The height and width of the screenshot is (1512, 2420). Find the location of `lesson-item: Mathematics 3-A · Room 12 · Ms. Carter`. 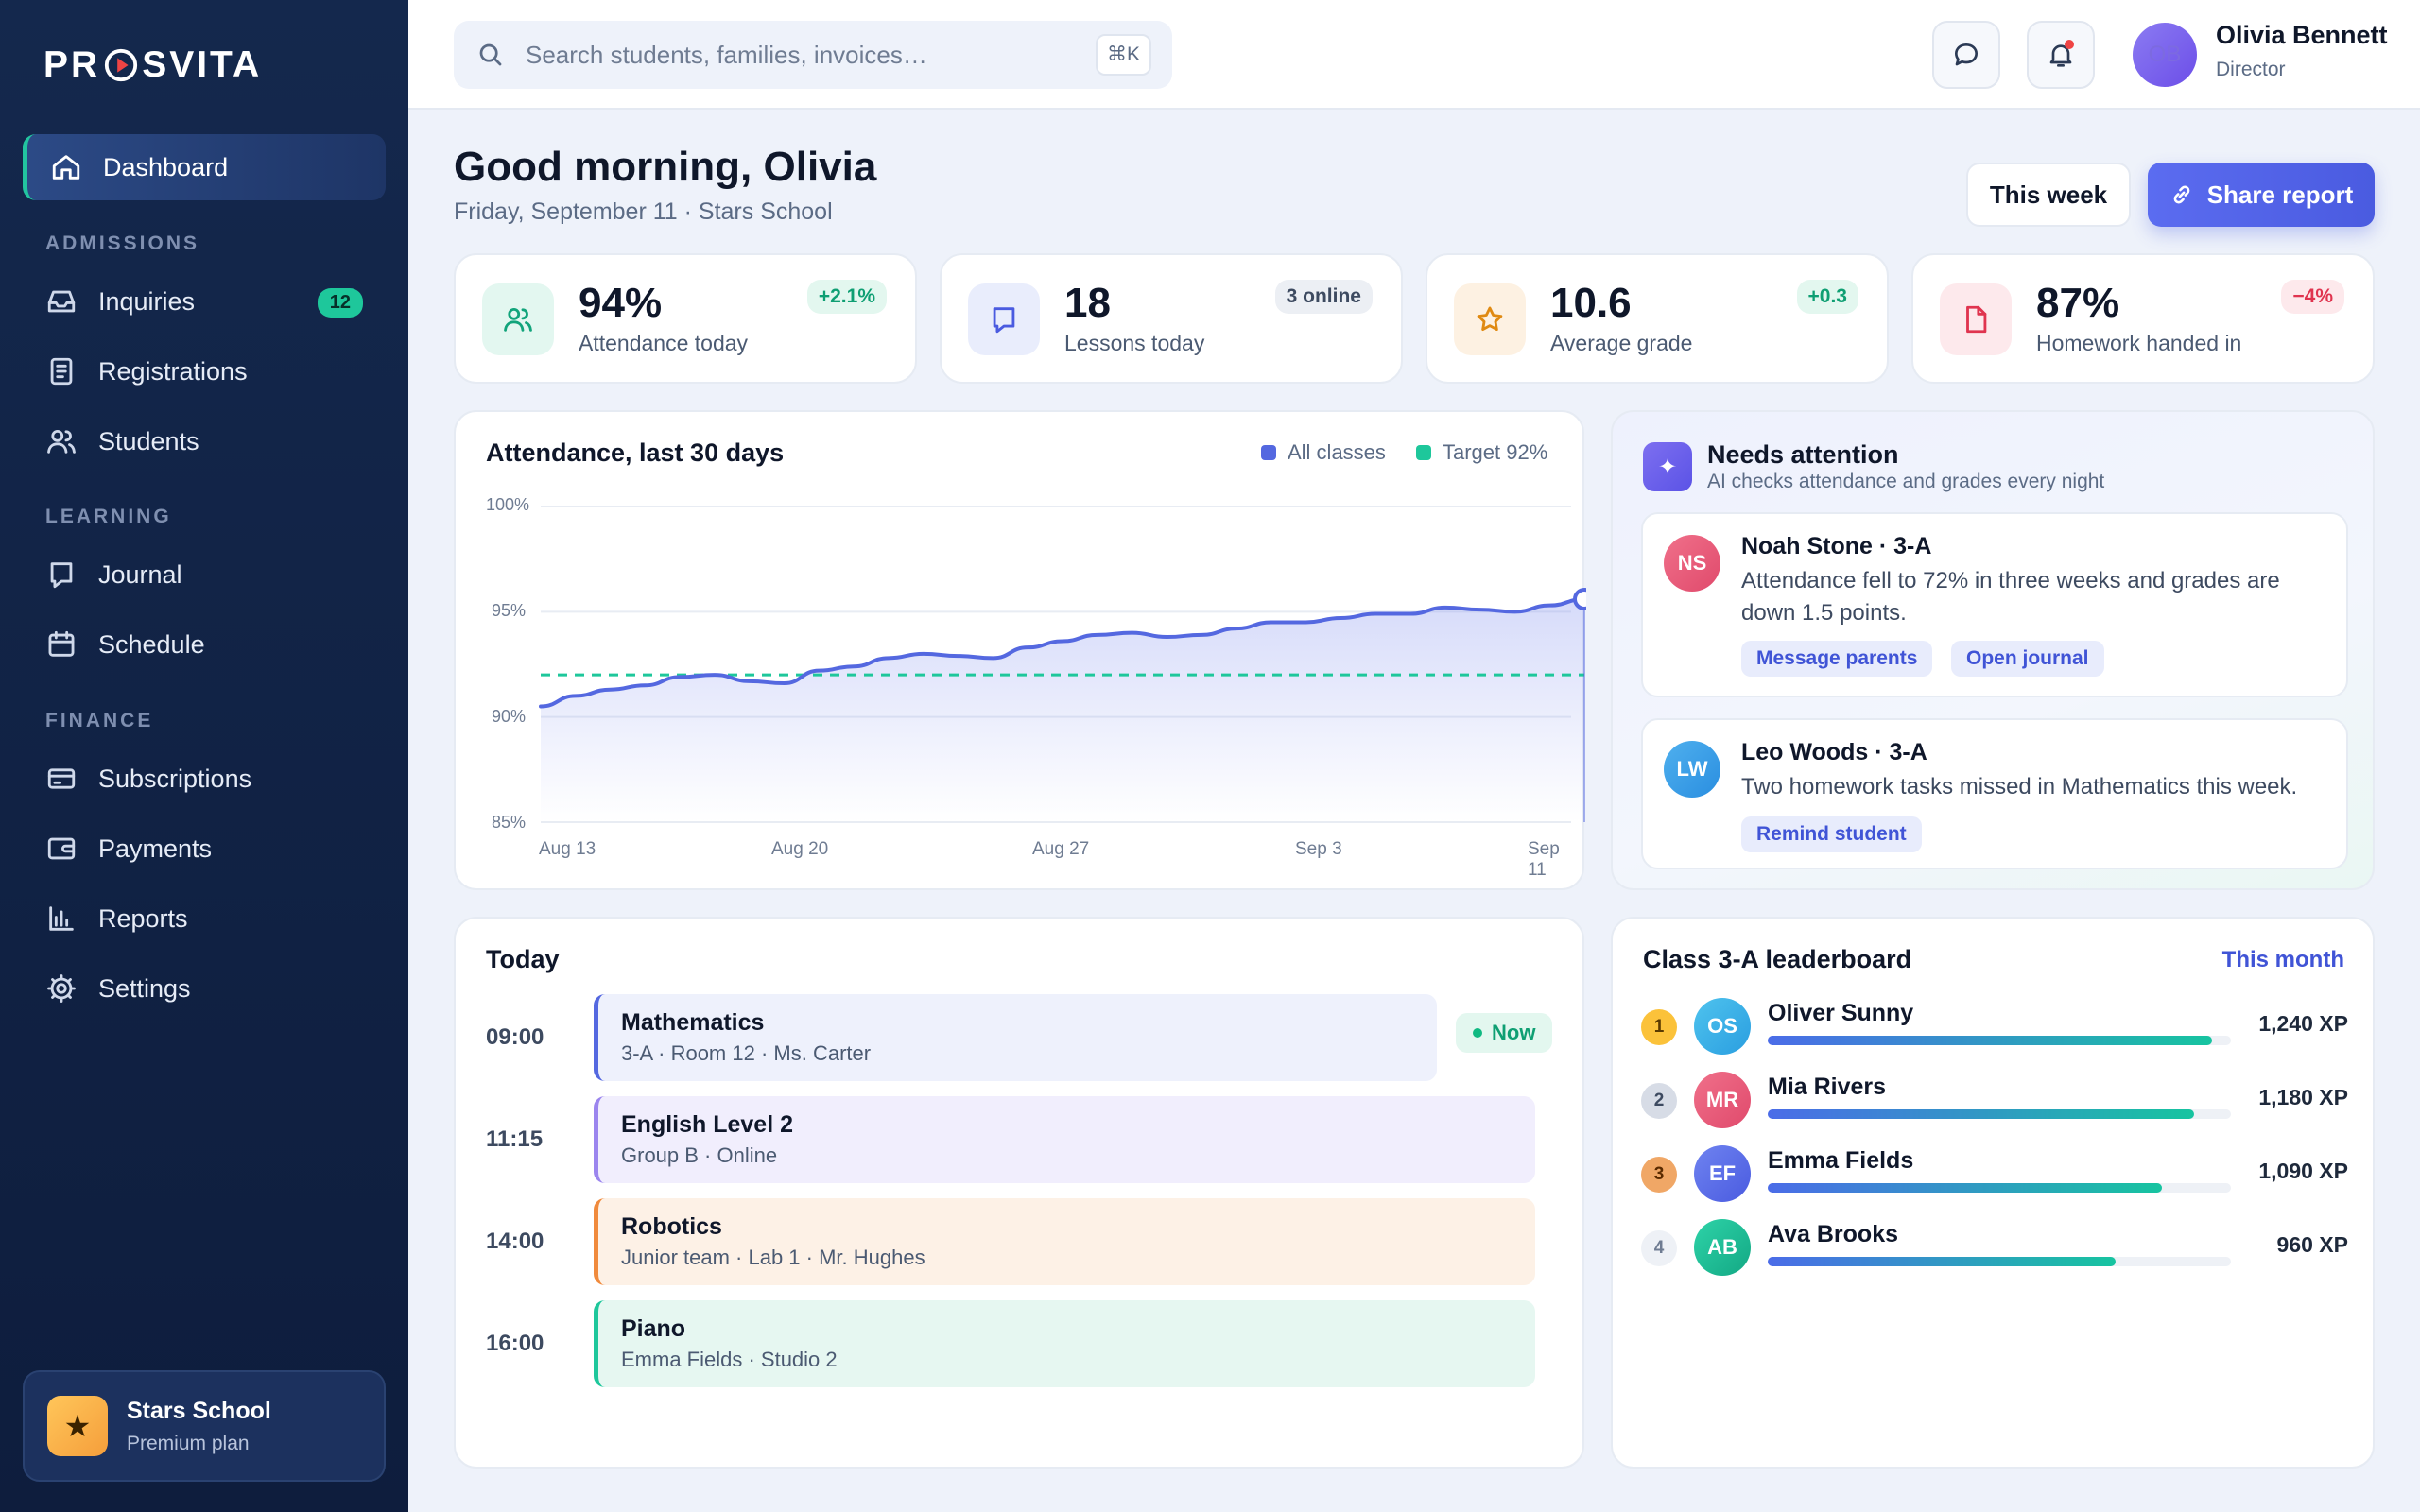

lesson-item: Mathematics 3-A · Room 12 · Ms. Carter is located at coordinates (1015, 1037).